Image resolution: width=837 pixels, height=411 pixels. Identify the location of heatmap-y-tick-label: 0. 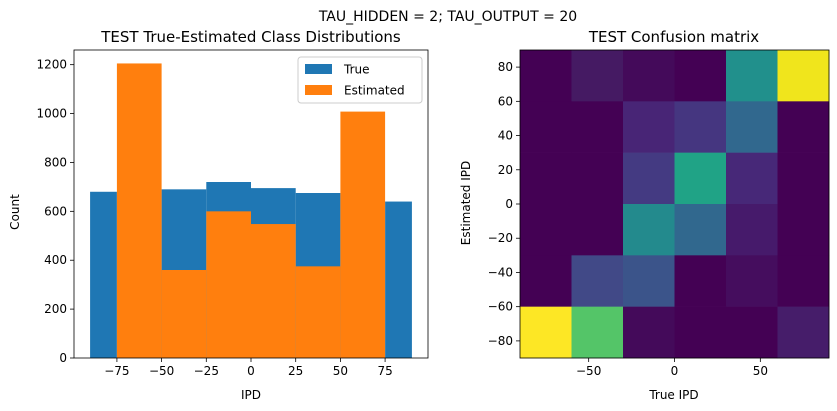
(509, 204).